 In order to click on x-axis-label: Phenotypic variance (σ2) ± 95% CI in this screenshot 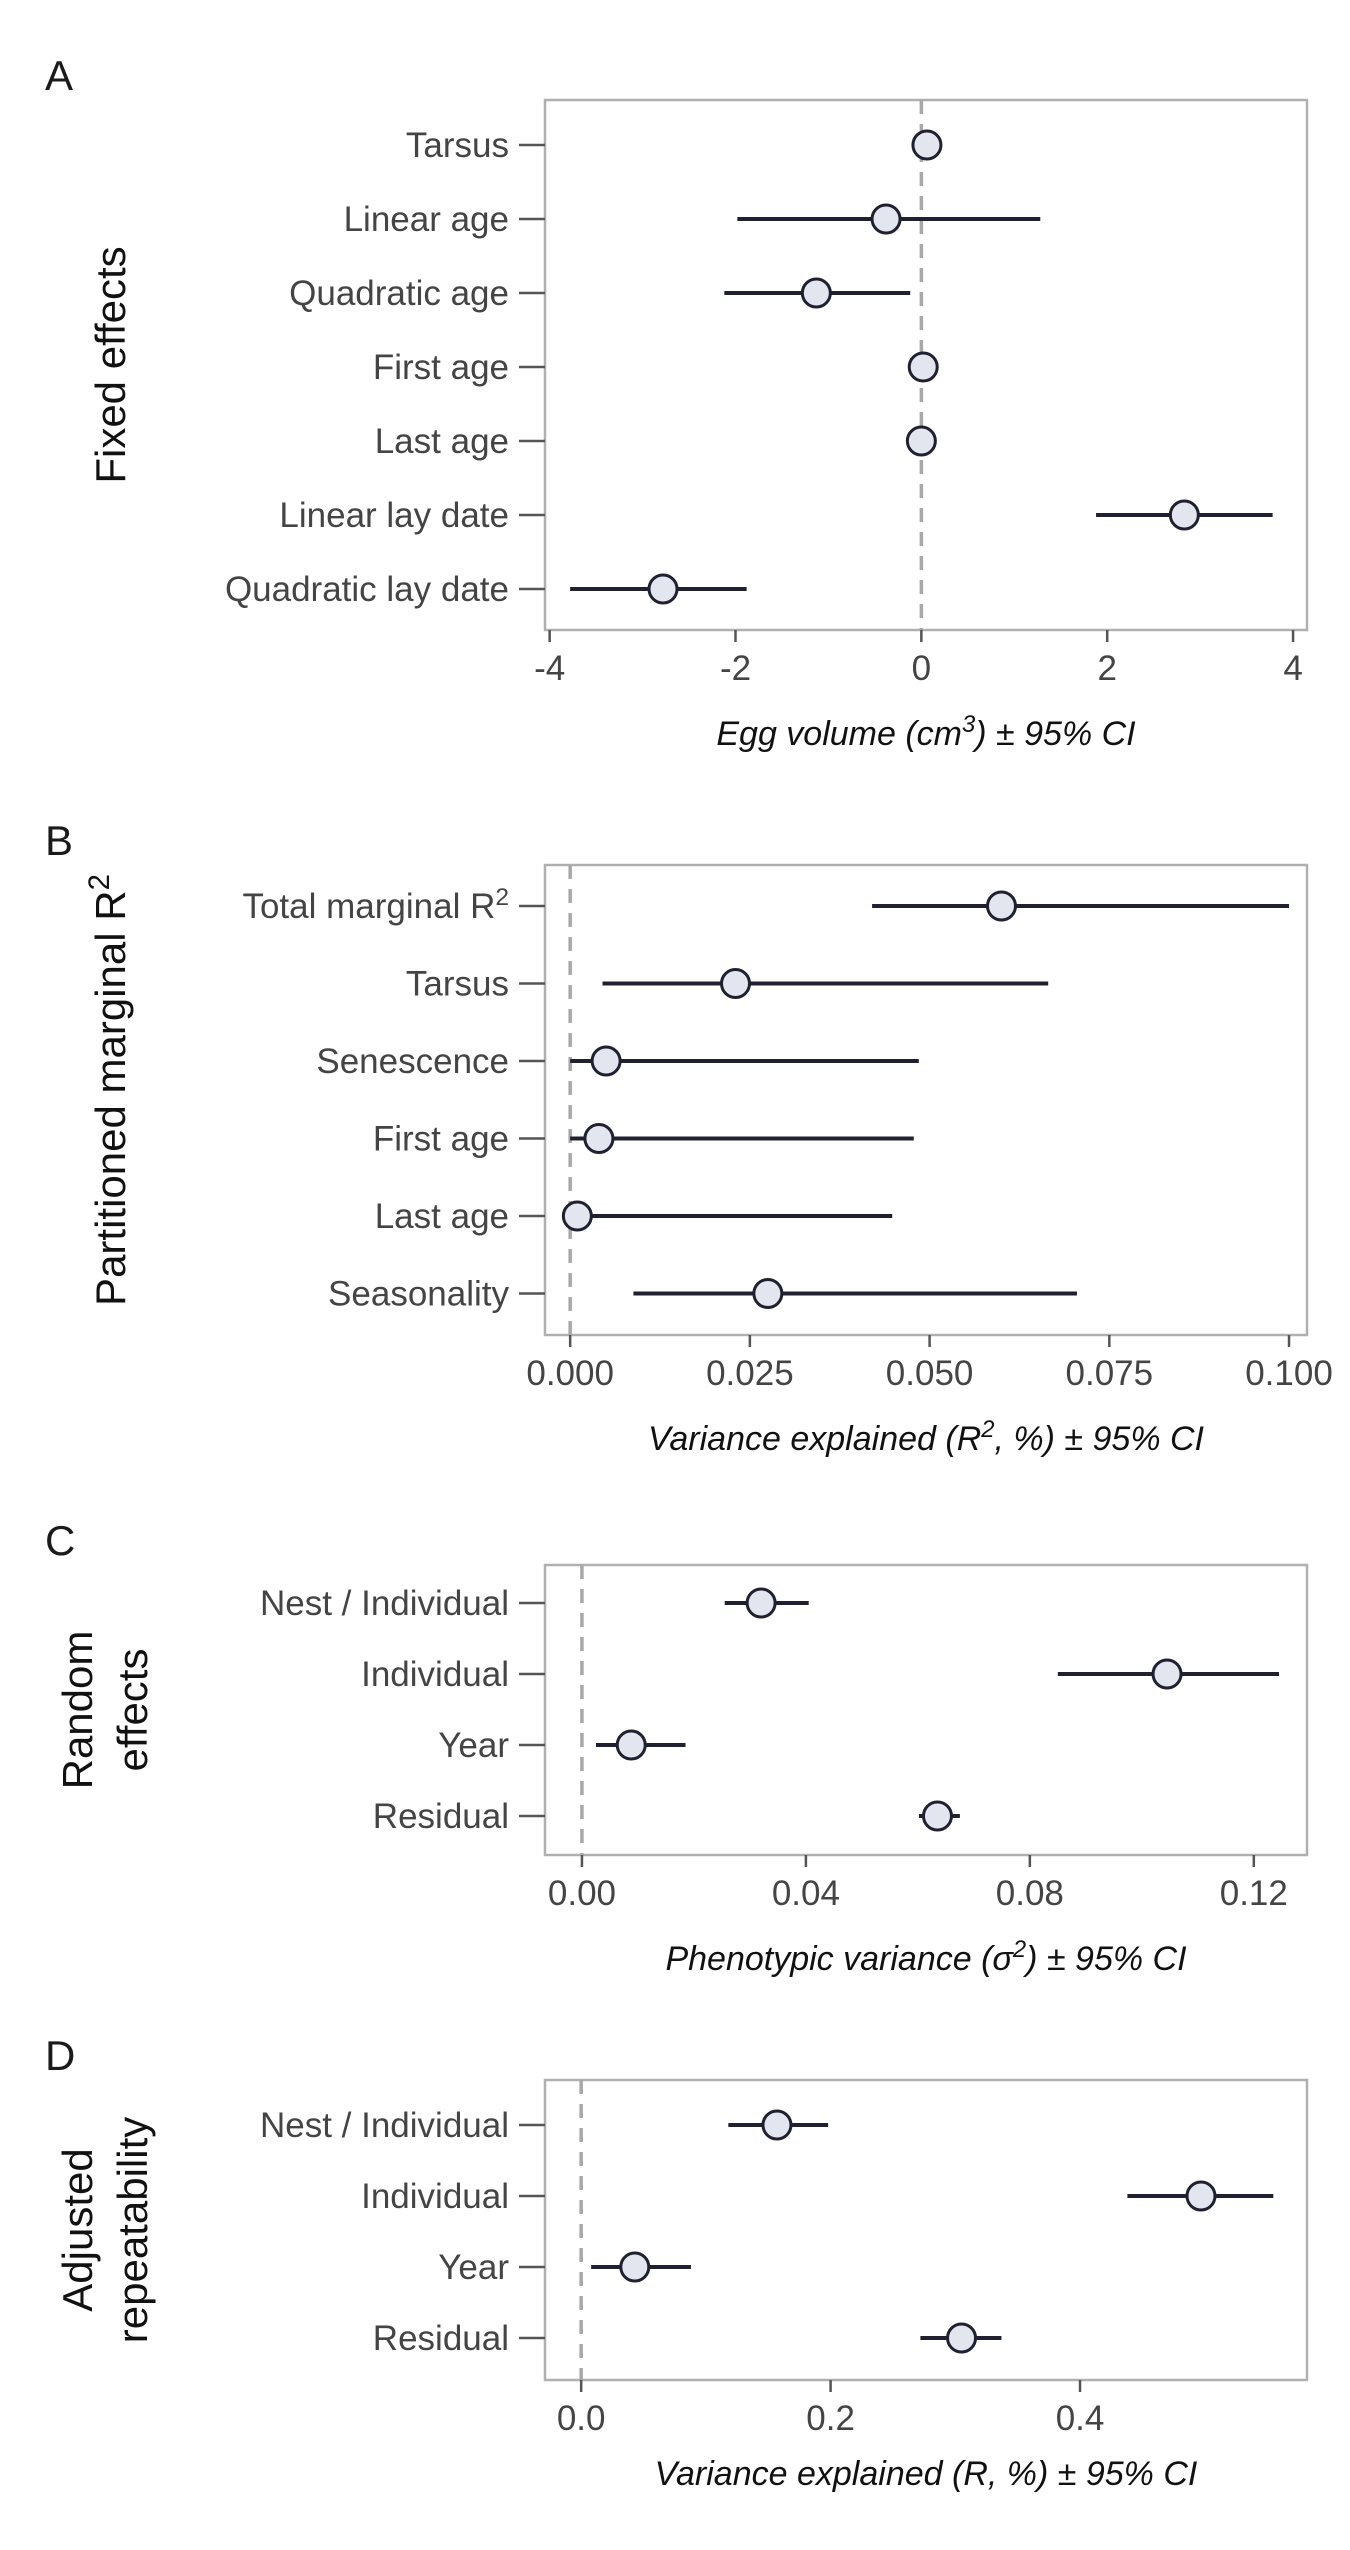, I will do `click(926, 1957)`.